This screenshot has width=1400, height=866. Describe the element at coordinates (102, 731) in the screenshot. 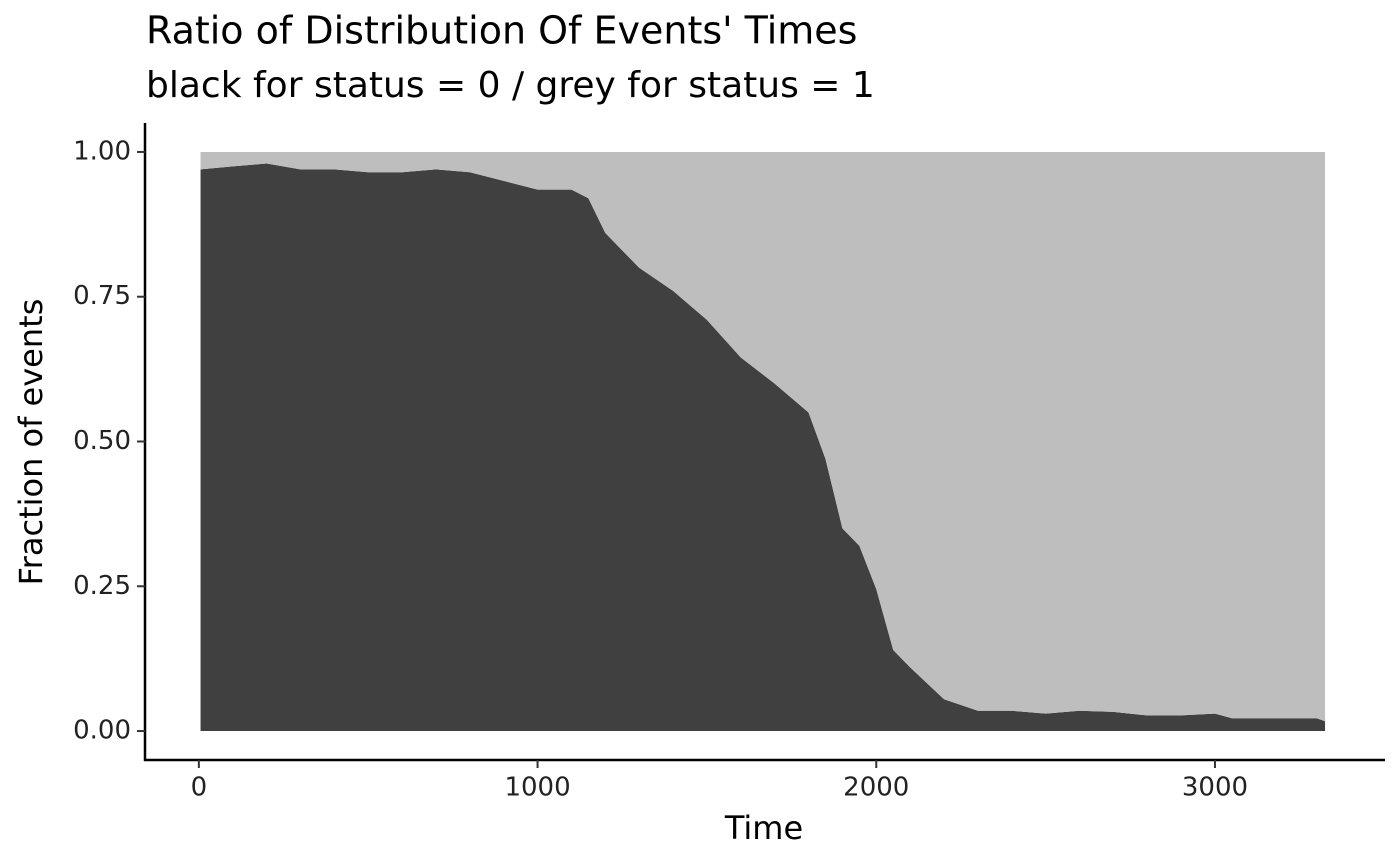

I see `y-tick-label: 0.00` at that location.